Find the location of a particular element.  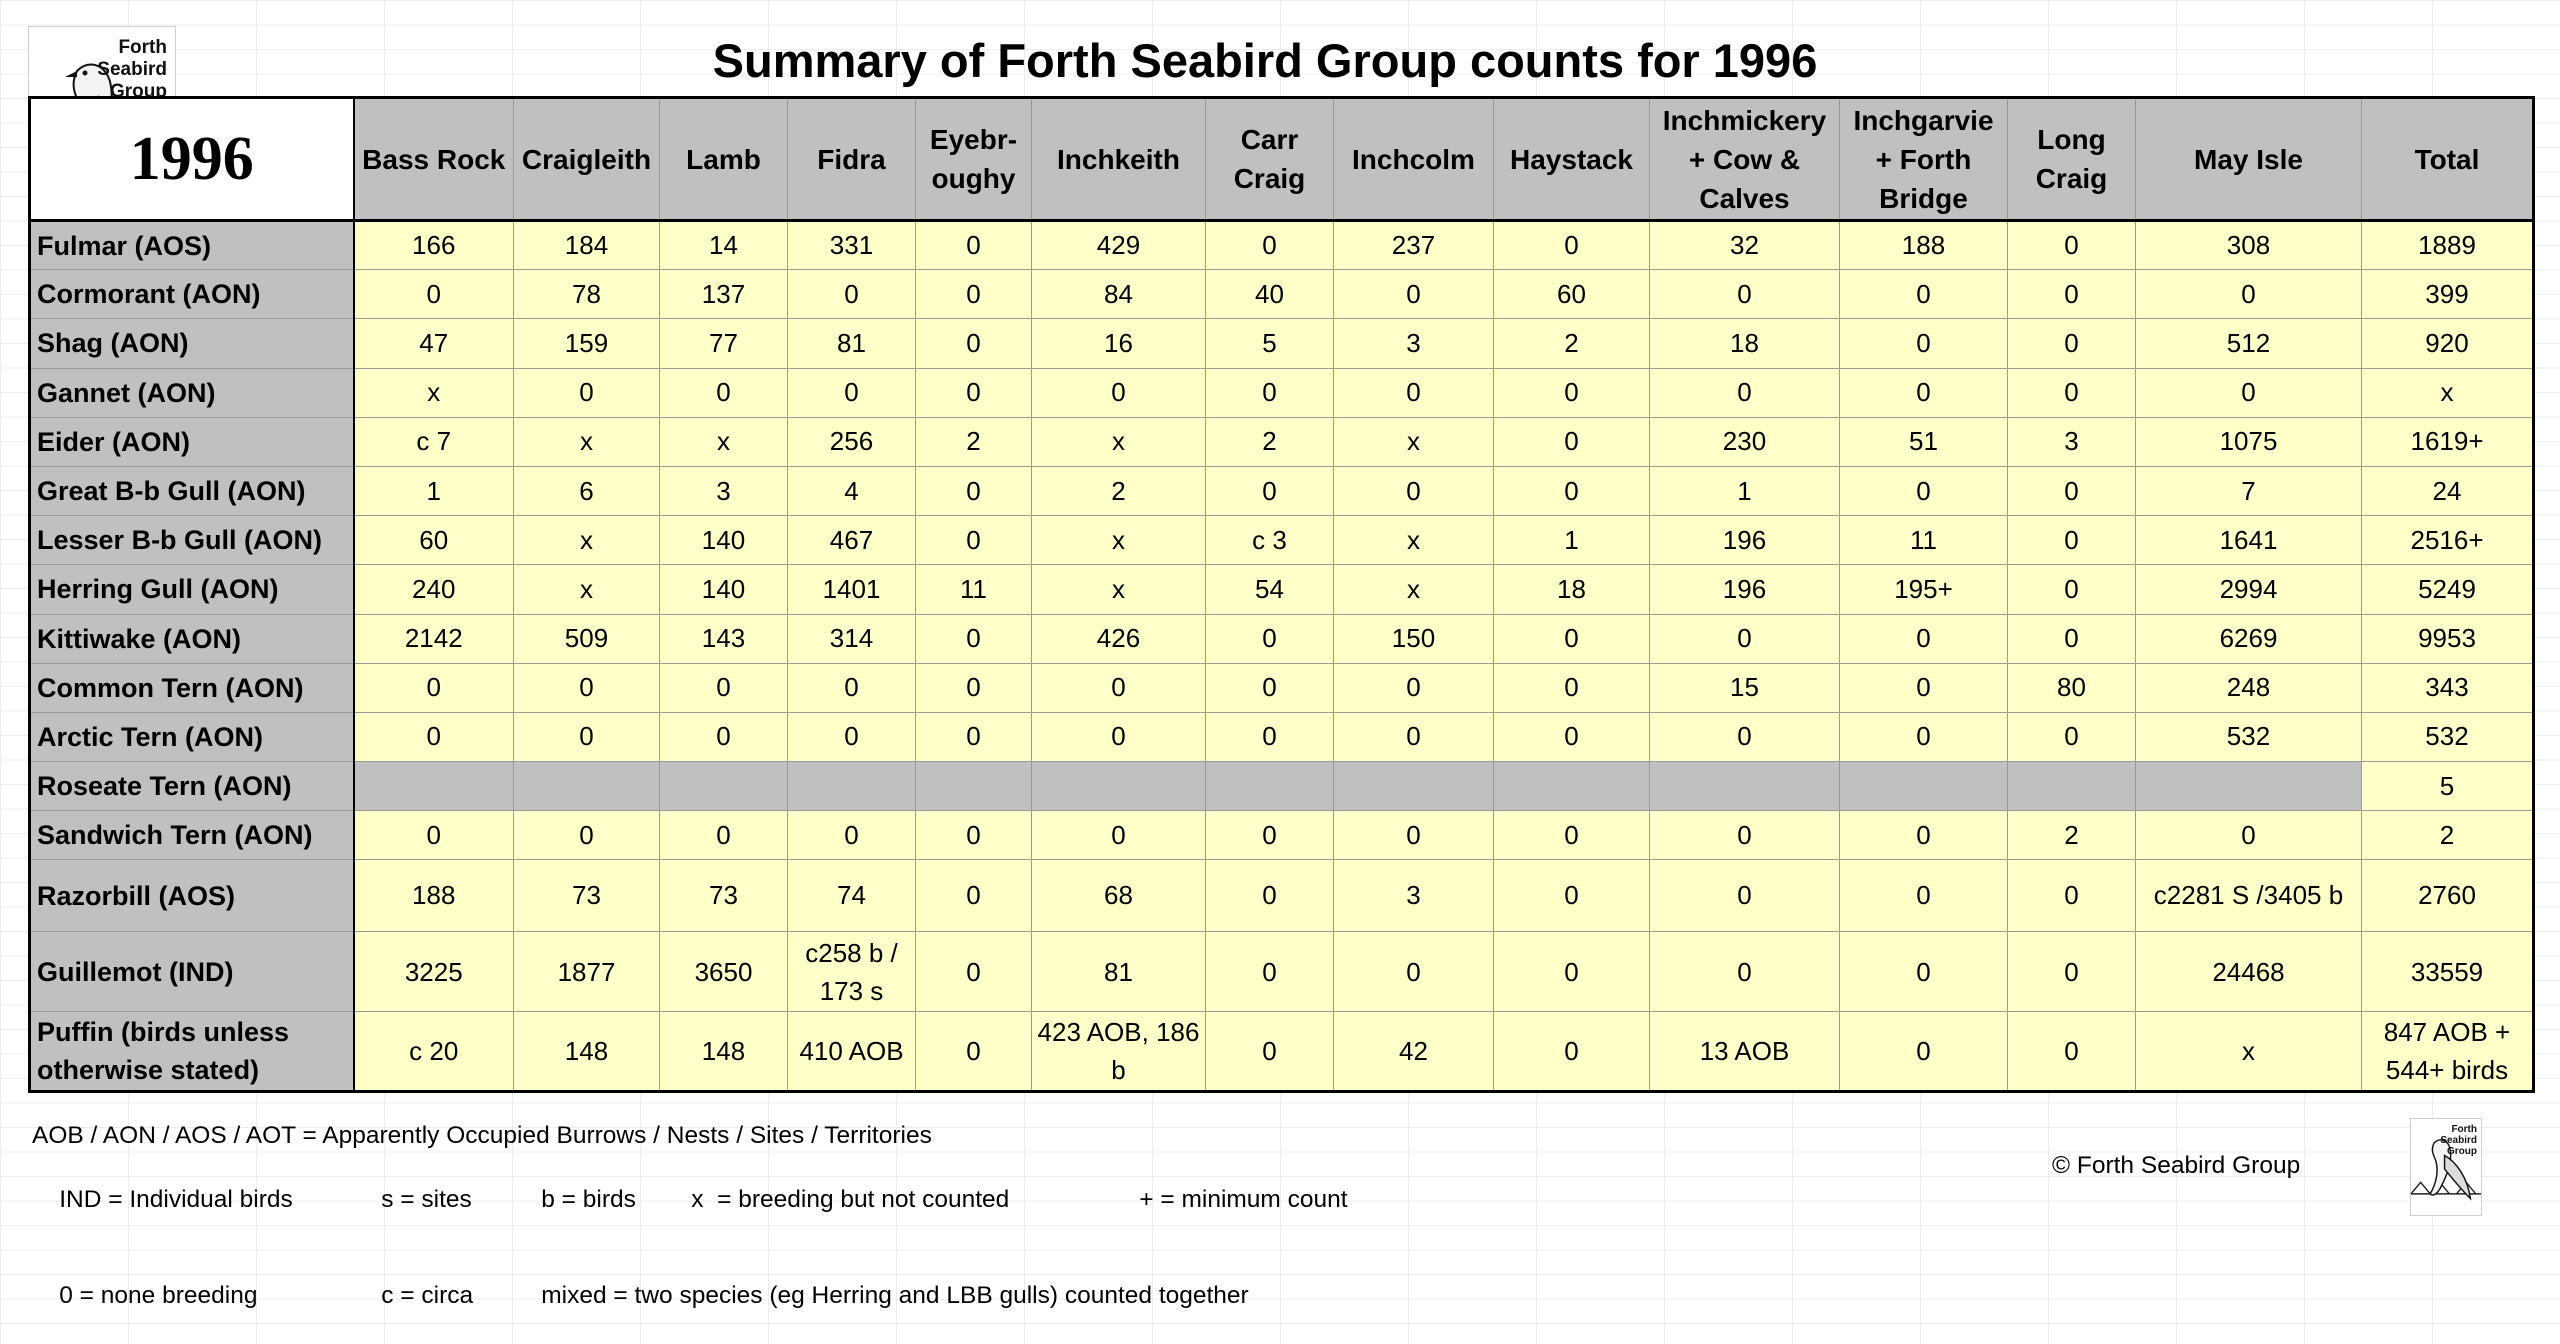

count-cell: 24 is located at coordinates (2448, 491).